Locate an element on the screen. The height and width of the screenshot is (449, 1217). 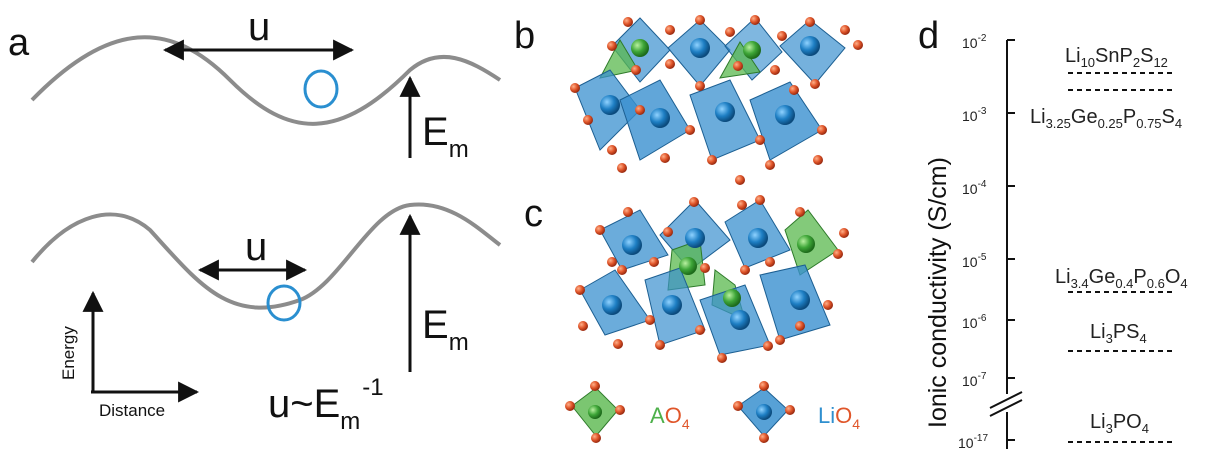
u-label-bottom: u is located at coordinates (256, 247).